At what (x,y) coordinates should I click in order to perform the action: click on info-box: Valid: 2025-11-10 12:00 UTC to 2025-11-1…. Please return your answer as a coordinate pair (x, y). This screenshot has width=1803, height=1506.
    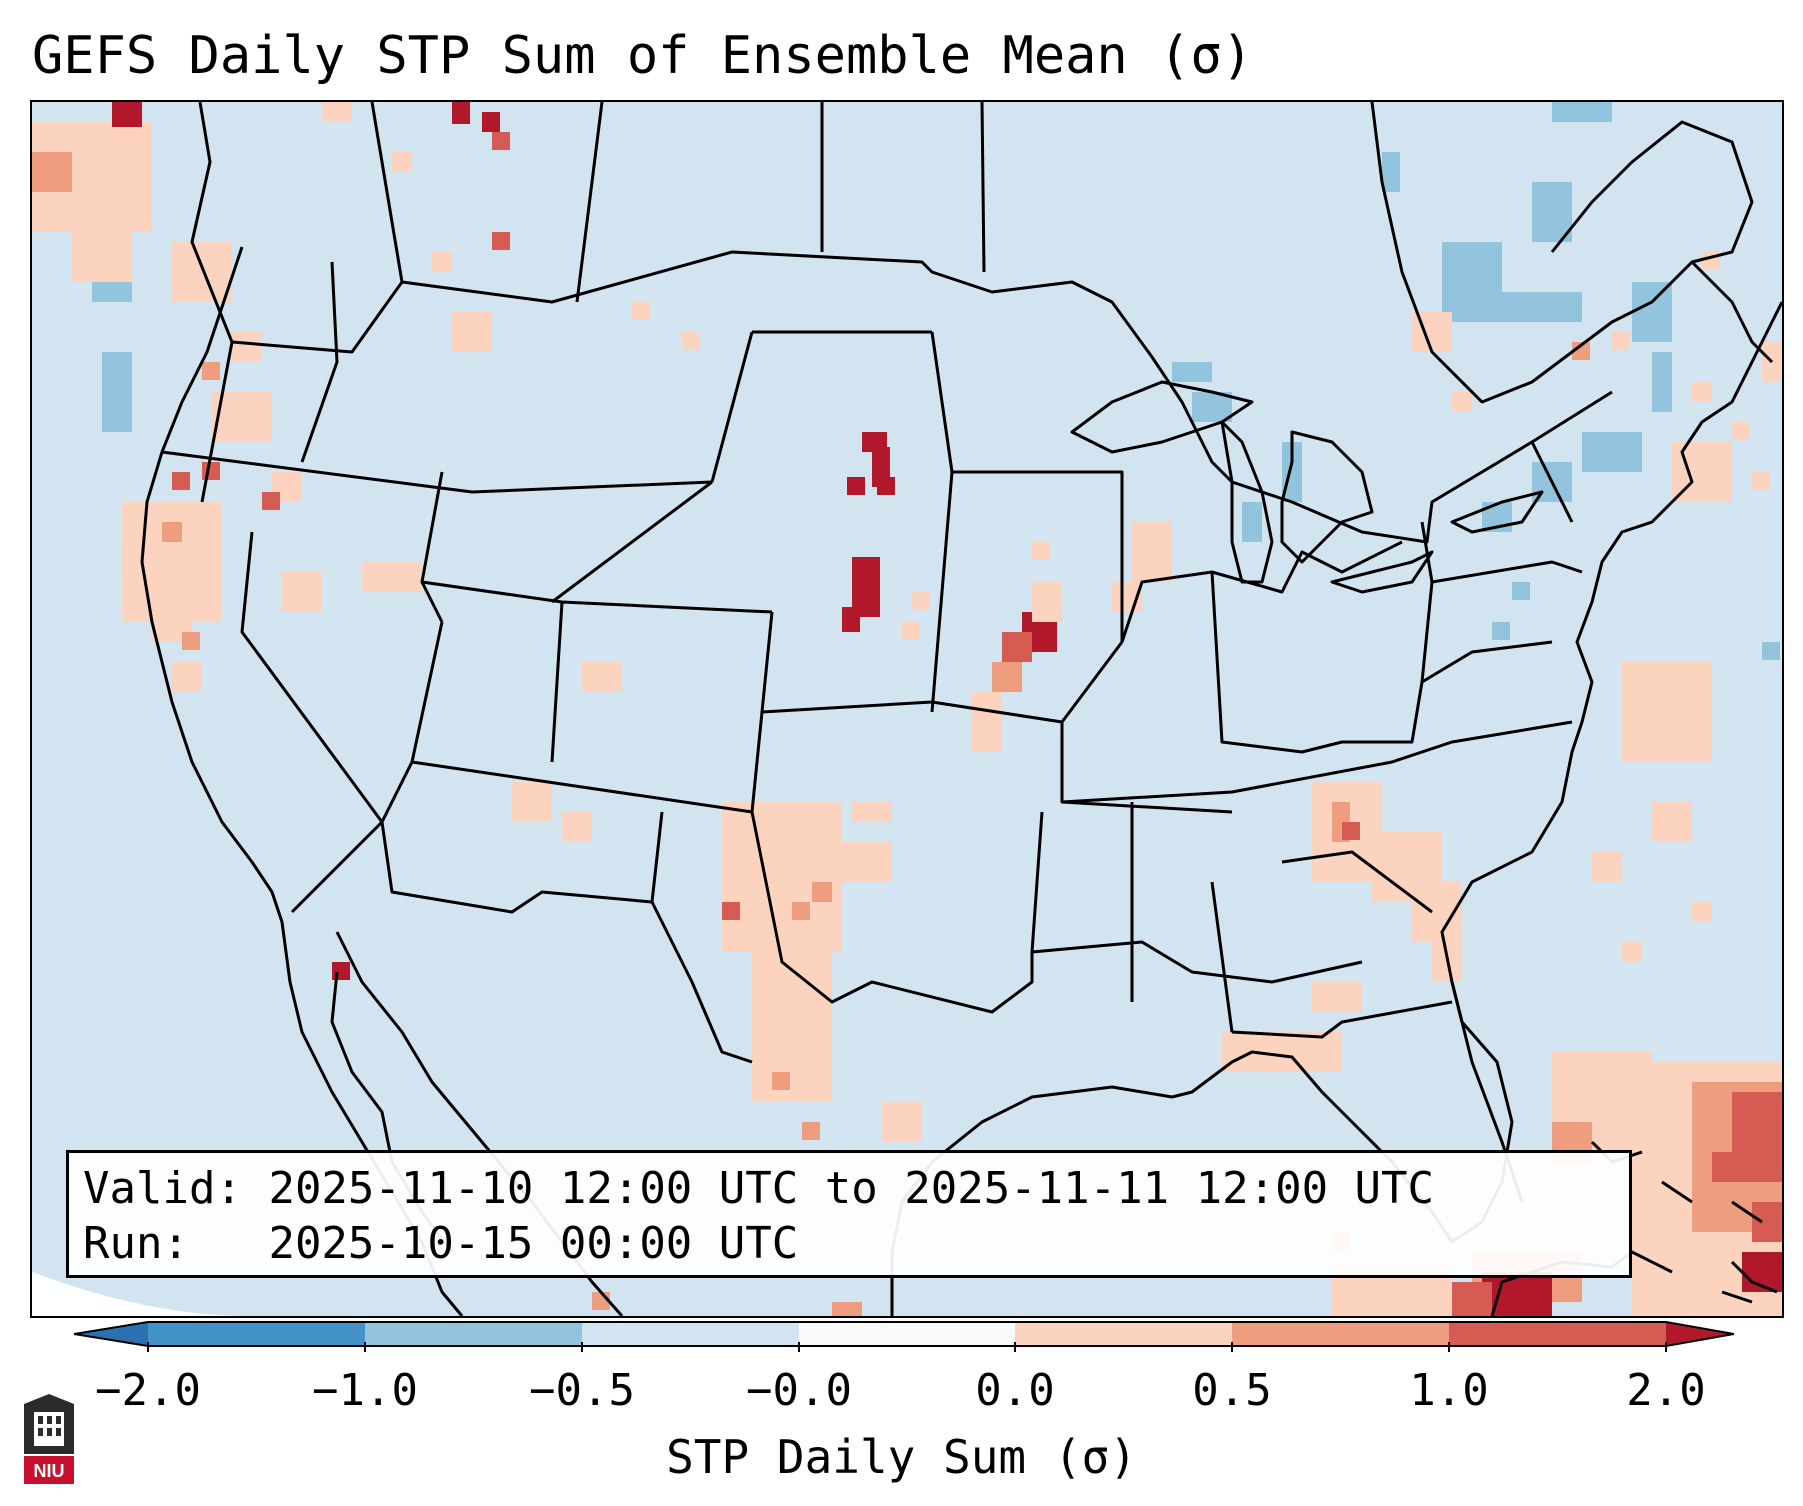
    Looking at the image, I should click on (849, 1214).